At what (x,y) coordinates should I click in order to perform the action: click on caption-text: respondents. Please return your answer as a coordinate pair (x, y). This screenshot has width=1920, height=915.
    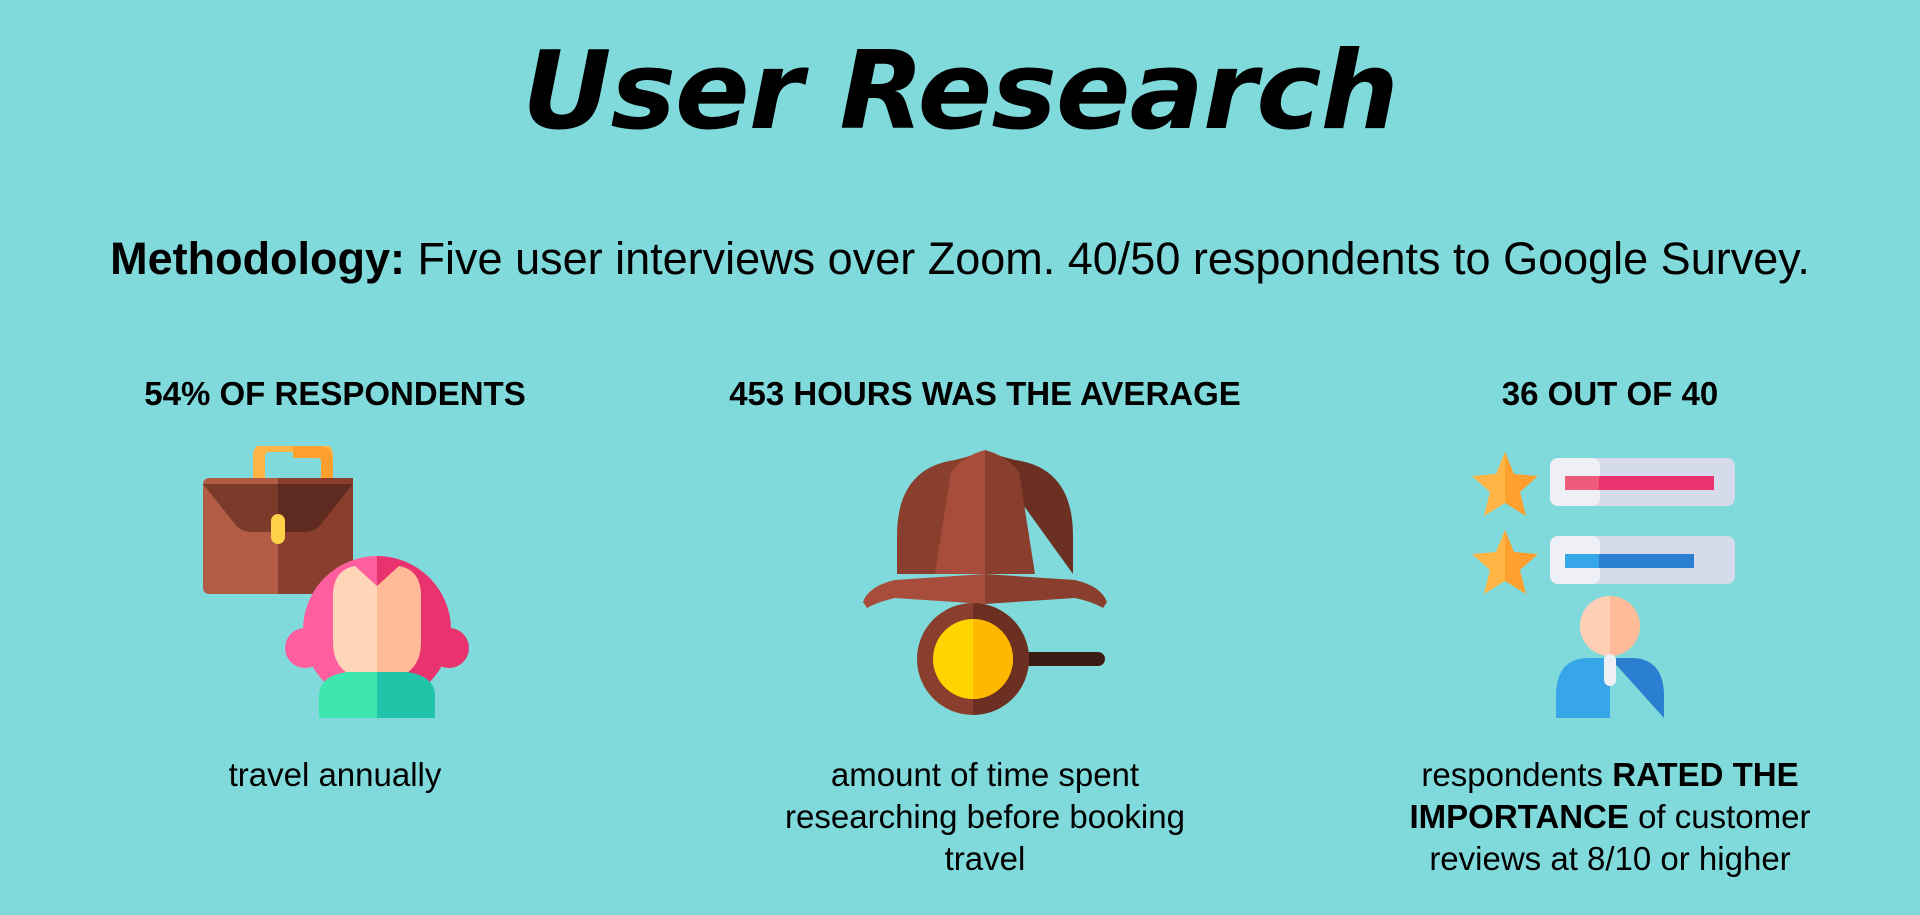
    Looking at the image, I should click on (1517, 774).